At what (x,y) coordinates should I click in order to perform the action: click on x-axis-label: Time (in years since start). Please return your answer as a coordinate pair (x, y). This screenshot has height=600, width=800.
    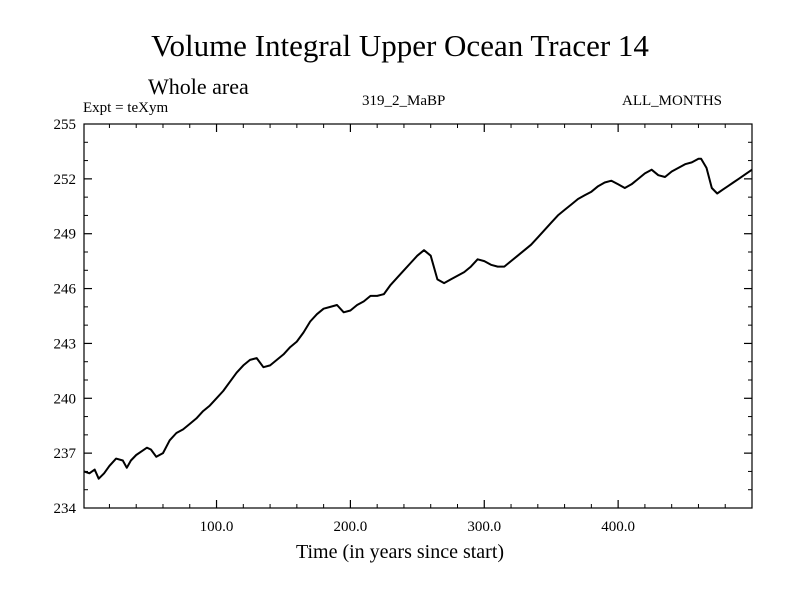
    Looking at the image, I should click on (400, 552).